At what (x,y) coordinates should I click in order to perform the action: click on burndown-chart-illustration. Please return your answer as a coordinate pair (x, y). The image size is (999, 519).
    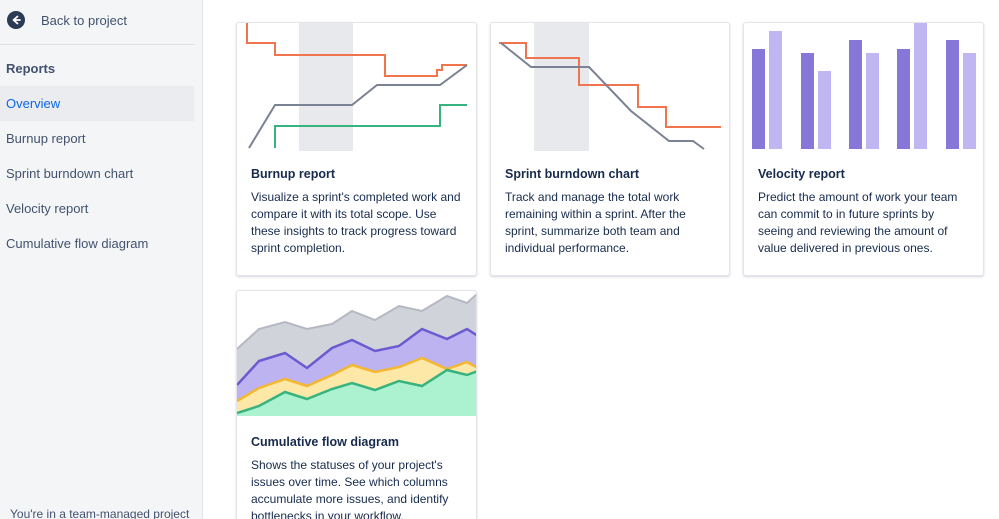
    Looking at the image, I should click on (610, 87).